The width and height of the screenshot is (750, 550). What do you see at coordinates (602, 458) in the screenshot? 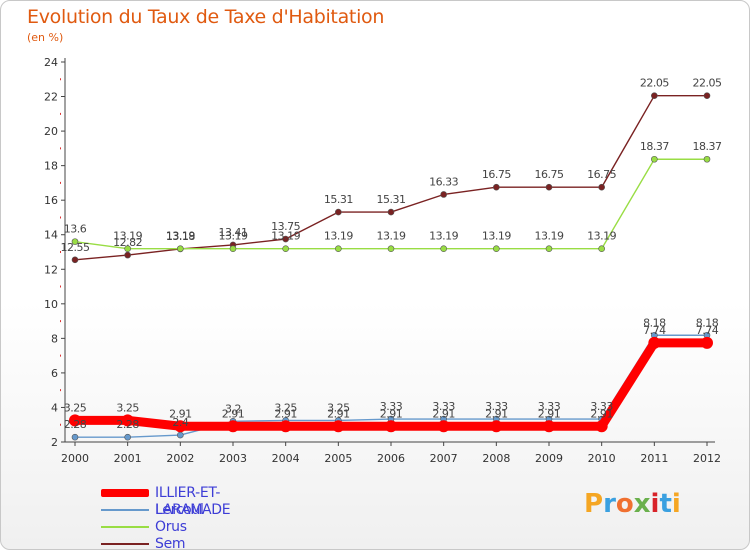
I see `x-tick-label: 2010` at bounding box center [602, 458].